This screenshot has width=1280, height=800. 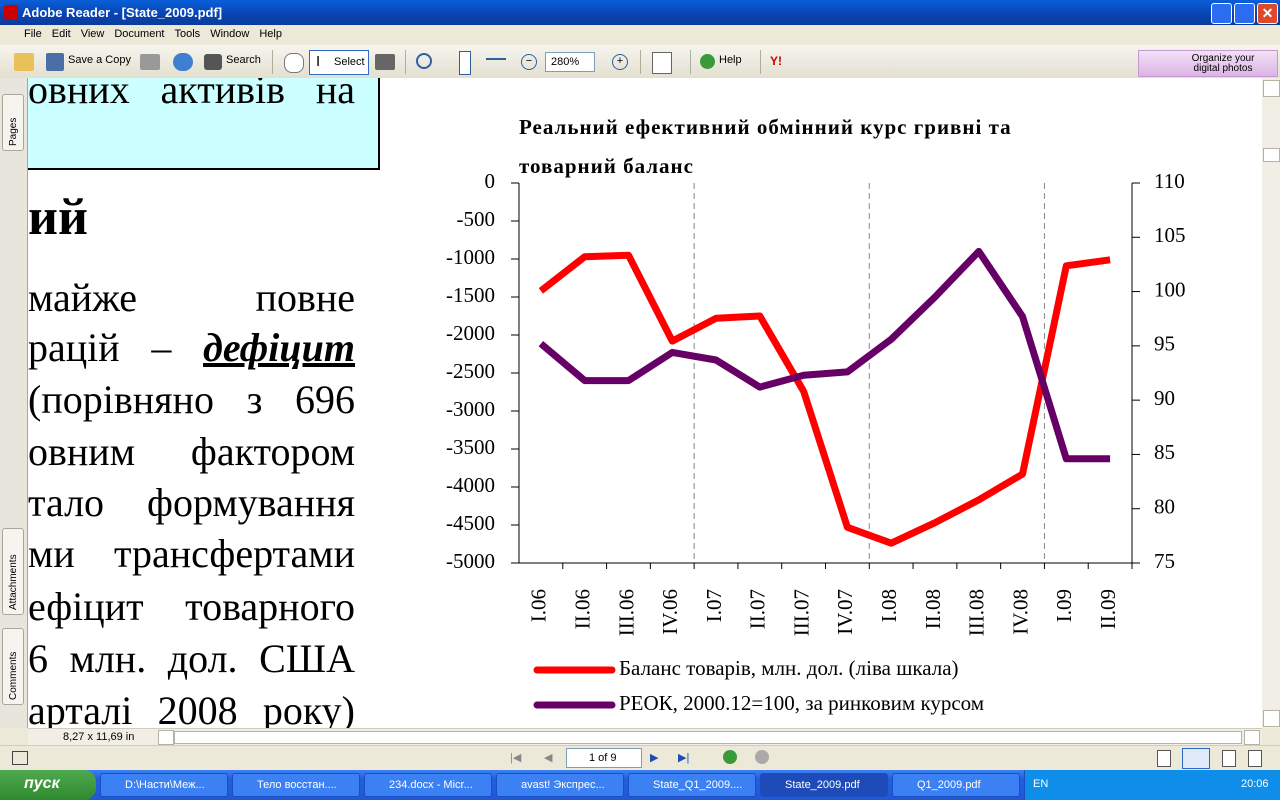 What do you see at coordinates (191, 95) in the screenshot?
I see `box-text: овних активів на` at bounding box center [191, 95].